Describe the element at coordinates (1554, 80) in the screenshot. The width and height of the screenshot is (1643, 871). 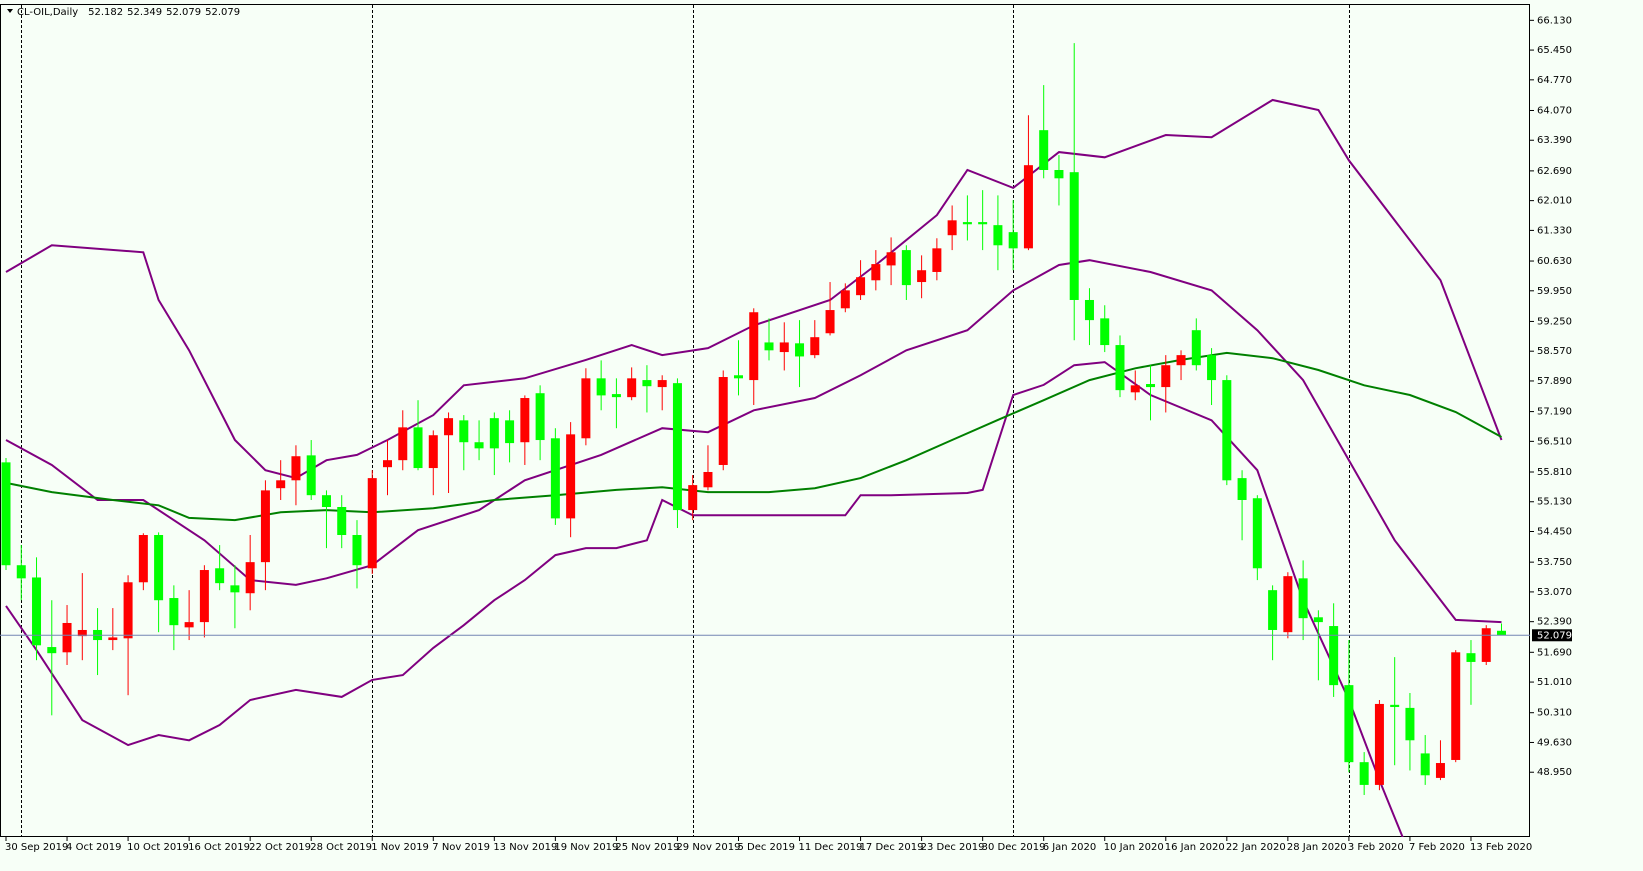
I see `y-tick-label: 64.770` at that location.